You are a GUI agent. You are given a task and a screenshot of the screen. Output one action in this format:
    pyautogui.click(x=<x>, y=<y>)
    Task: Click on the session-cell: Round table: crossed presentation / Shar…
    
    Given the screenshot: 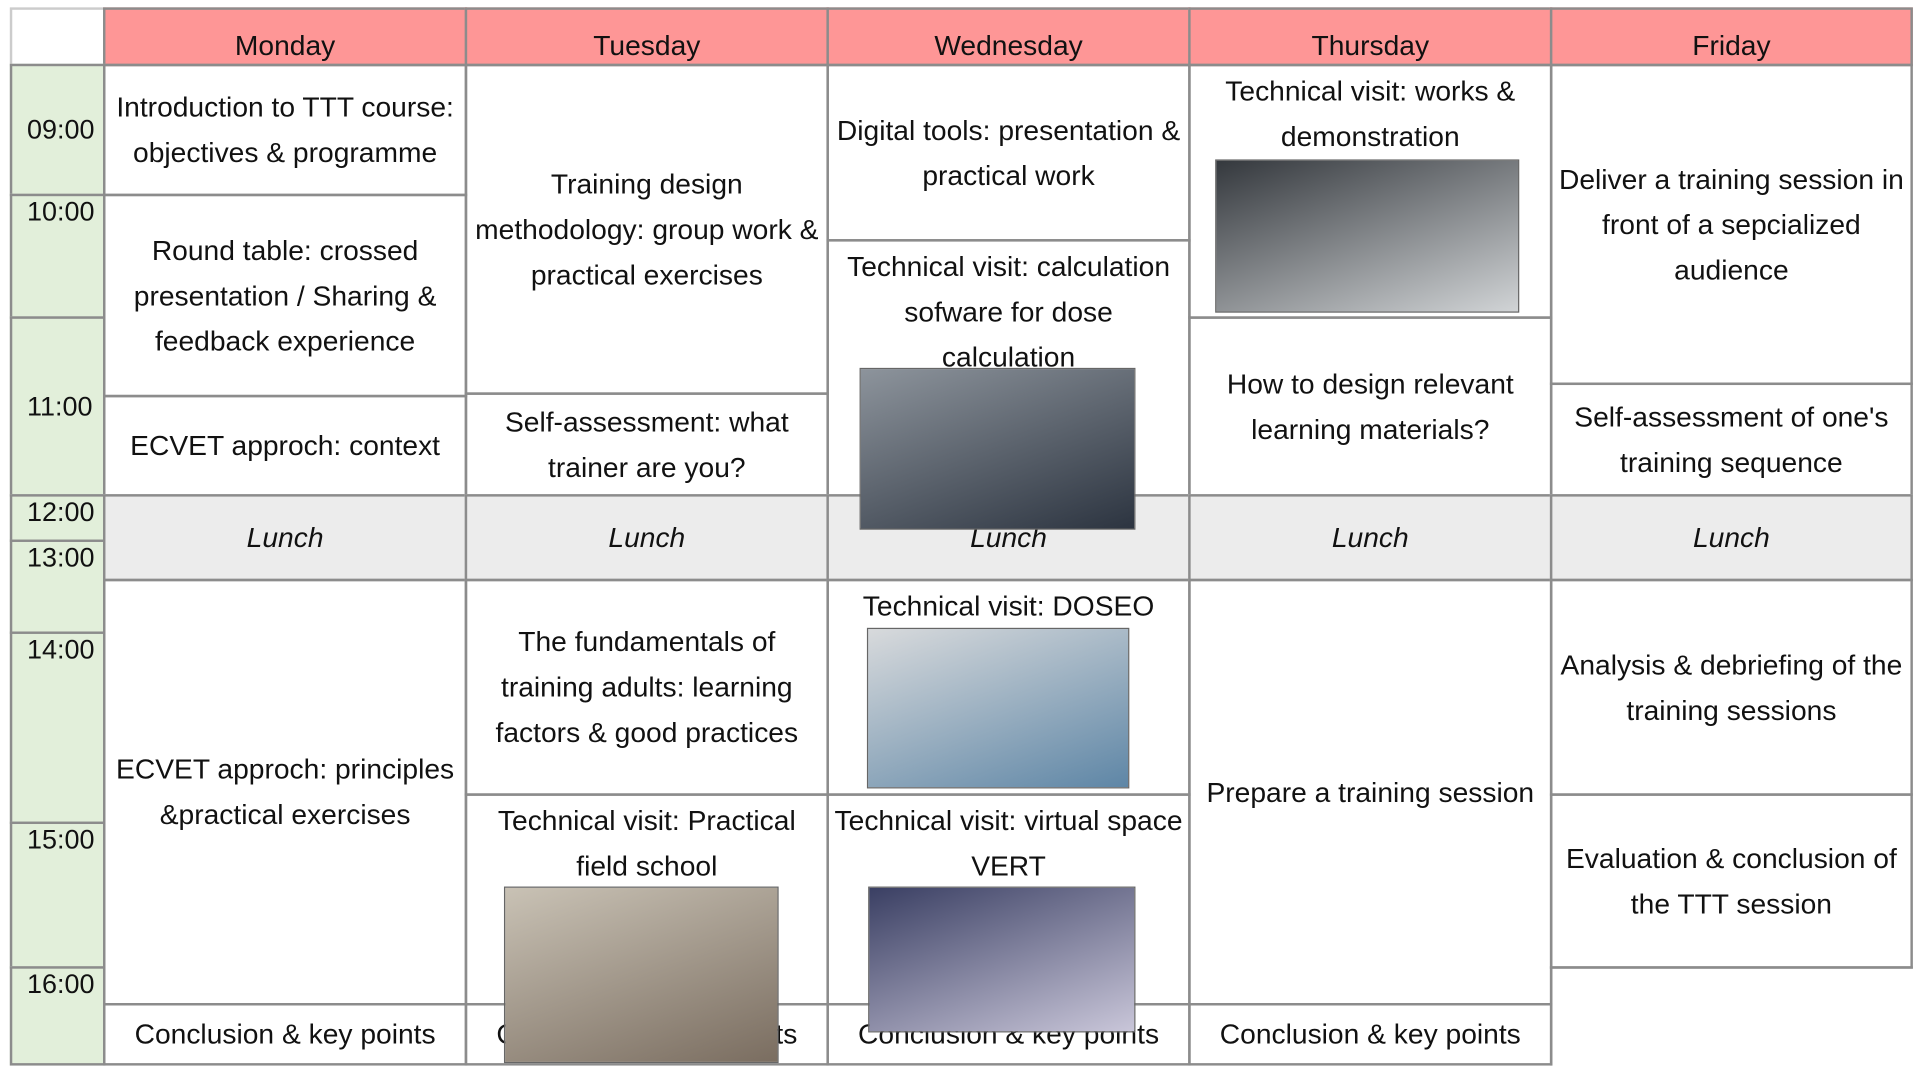 What is the action you would take?
    pyautogui.click(x=285, y=295)
    